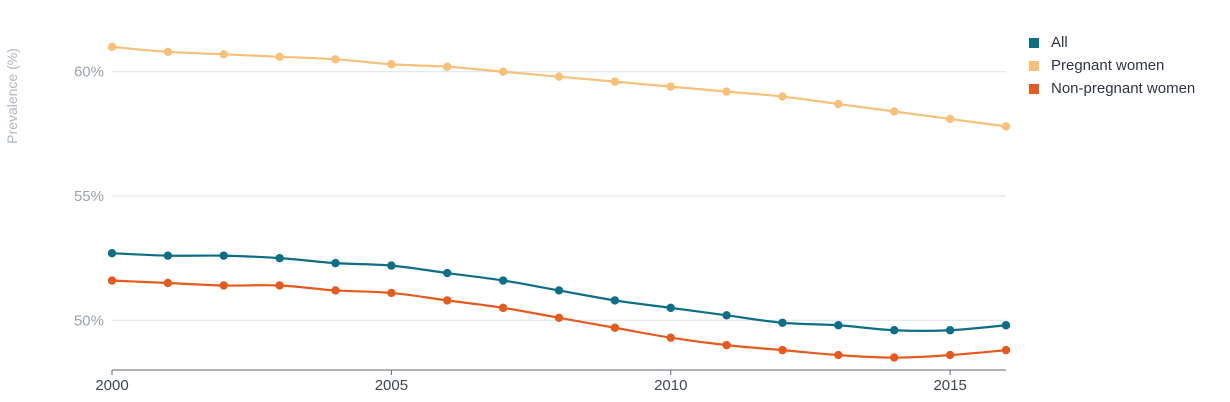 The width and height of the screenshot is (1230, 402). Describe the element at coordinates (1112, 42) in the screenshot. I see `legend-item: All` at that location.